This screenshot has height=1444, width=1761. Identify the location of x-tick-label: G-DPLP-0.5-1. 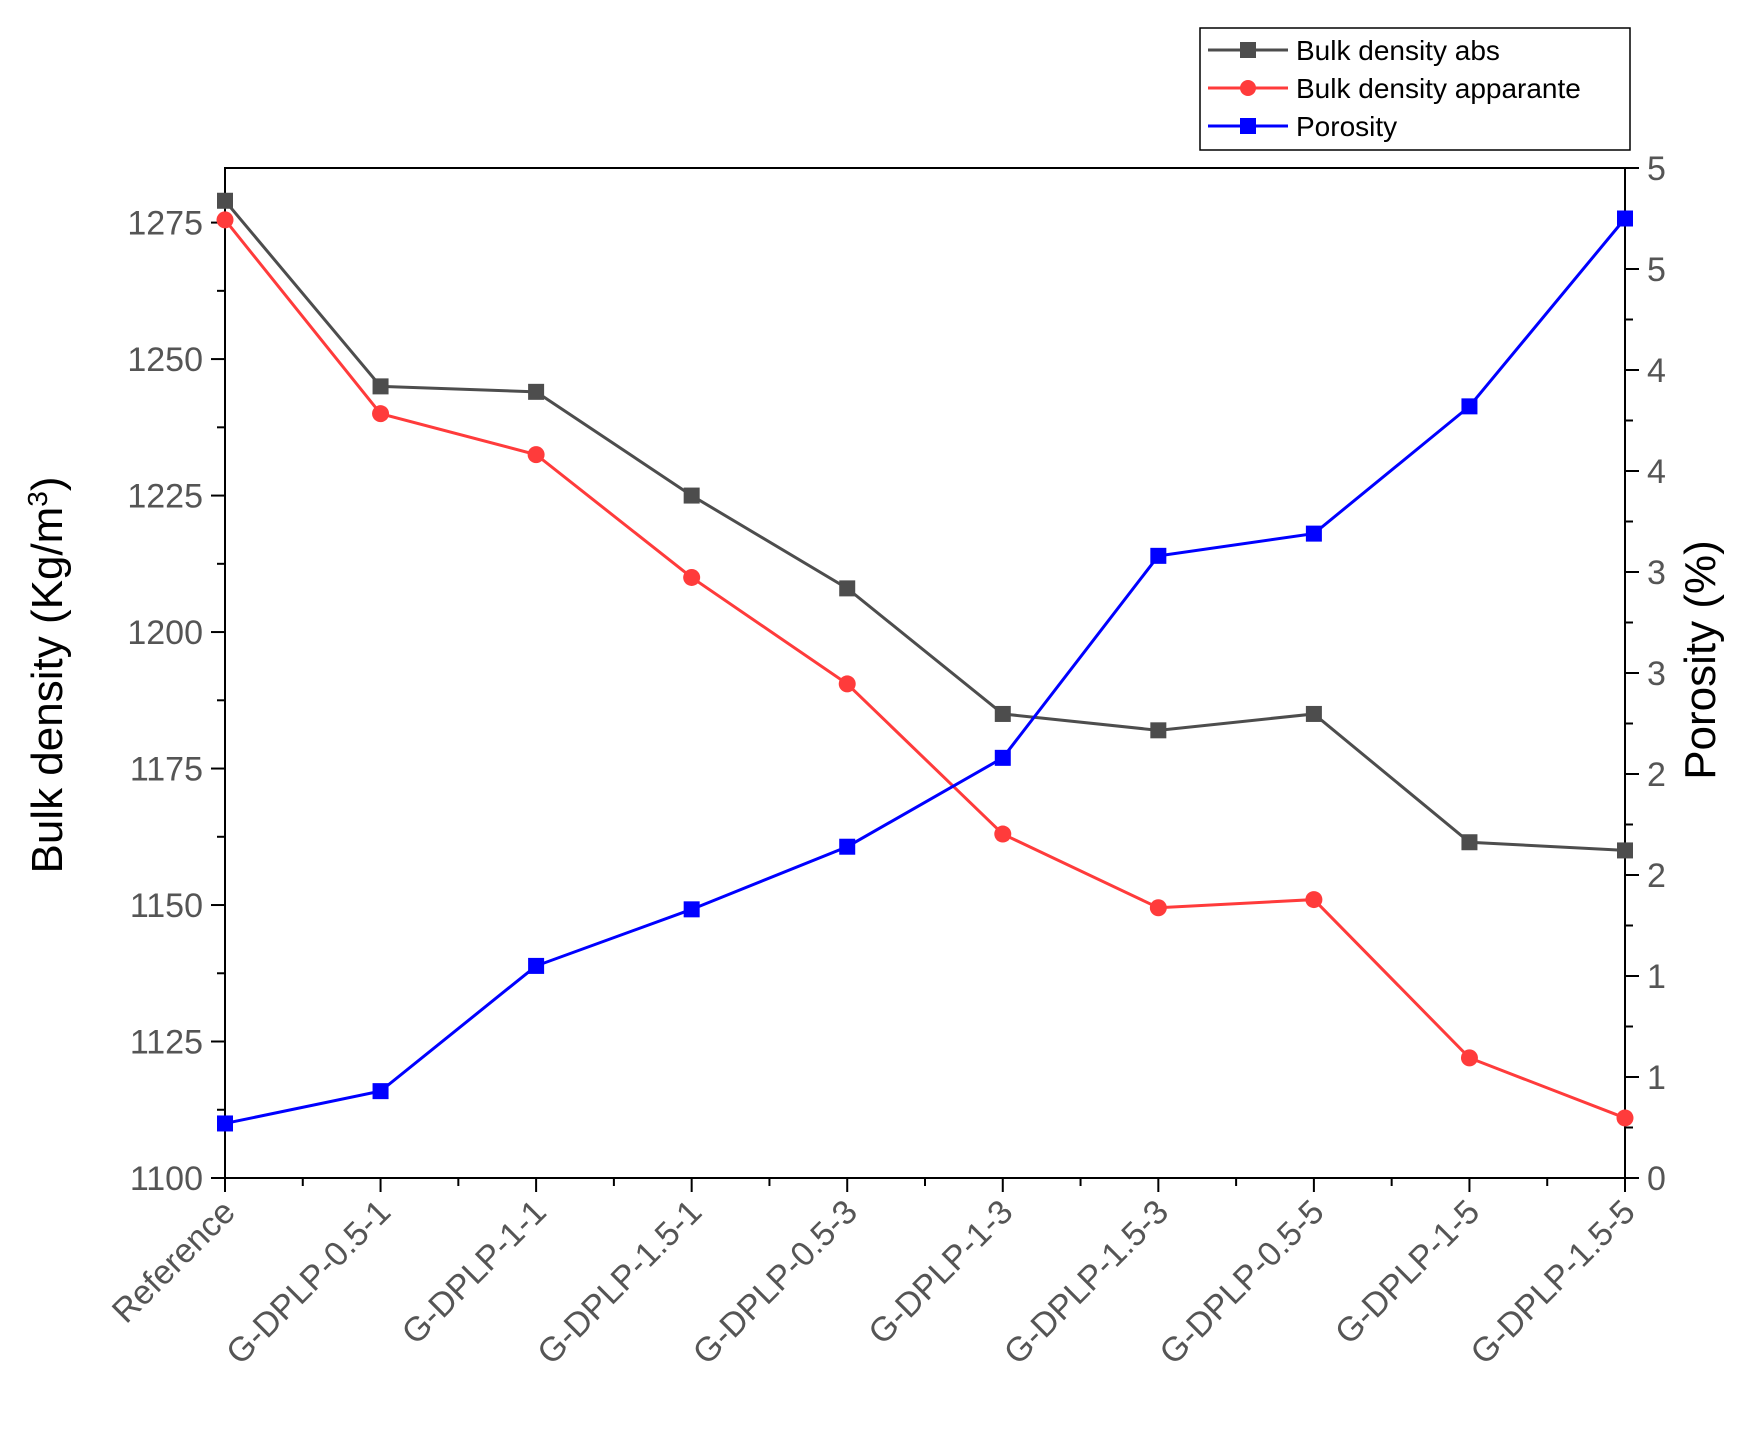
(308, 1282).